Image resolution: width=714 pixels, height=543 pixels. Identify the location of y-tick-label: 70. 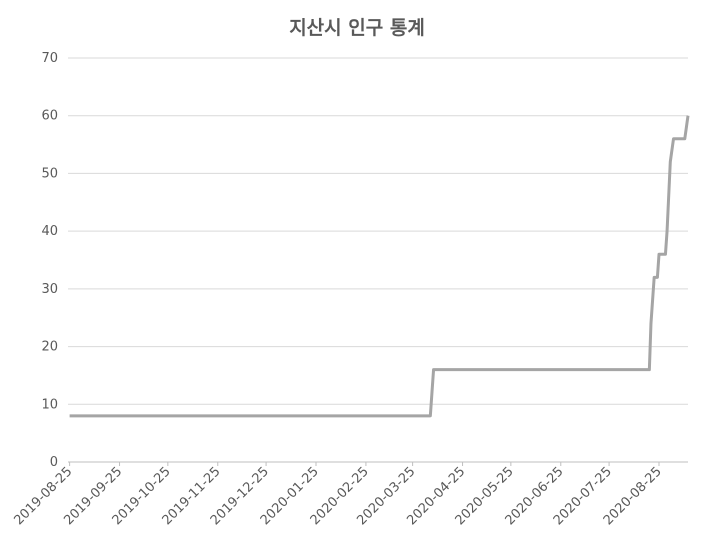
(49, 58).